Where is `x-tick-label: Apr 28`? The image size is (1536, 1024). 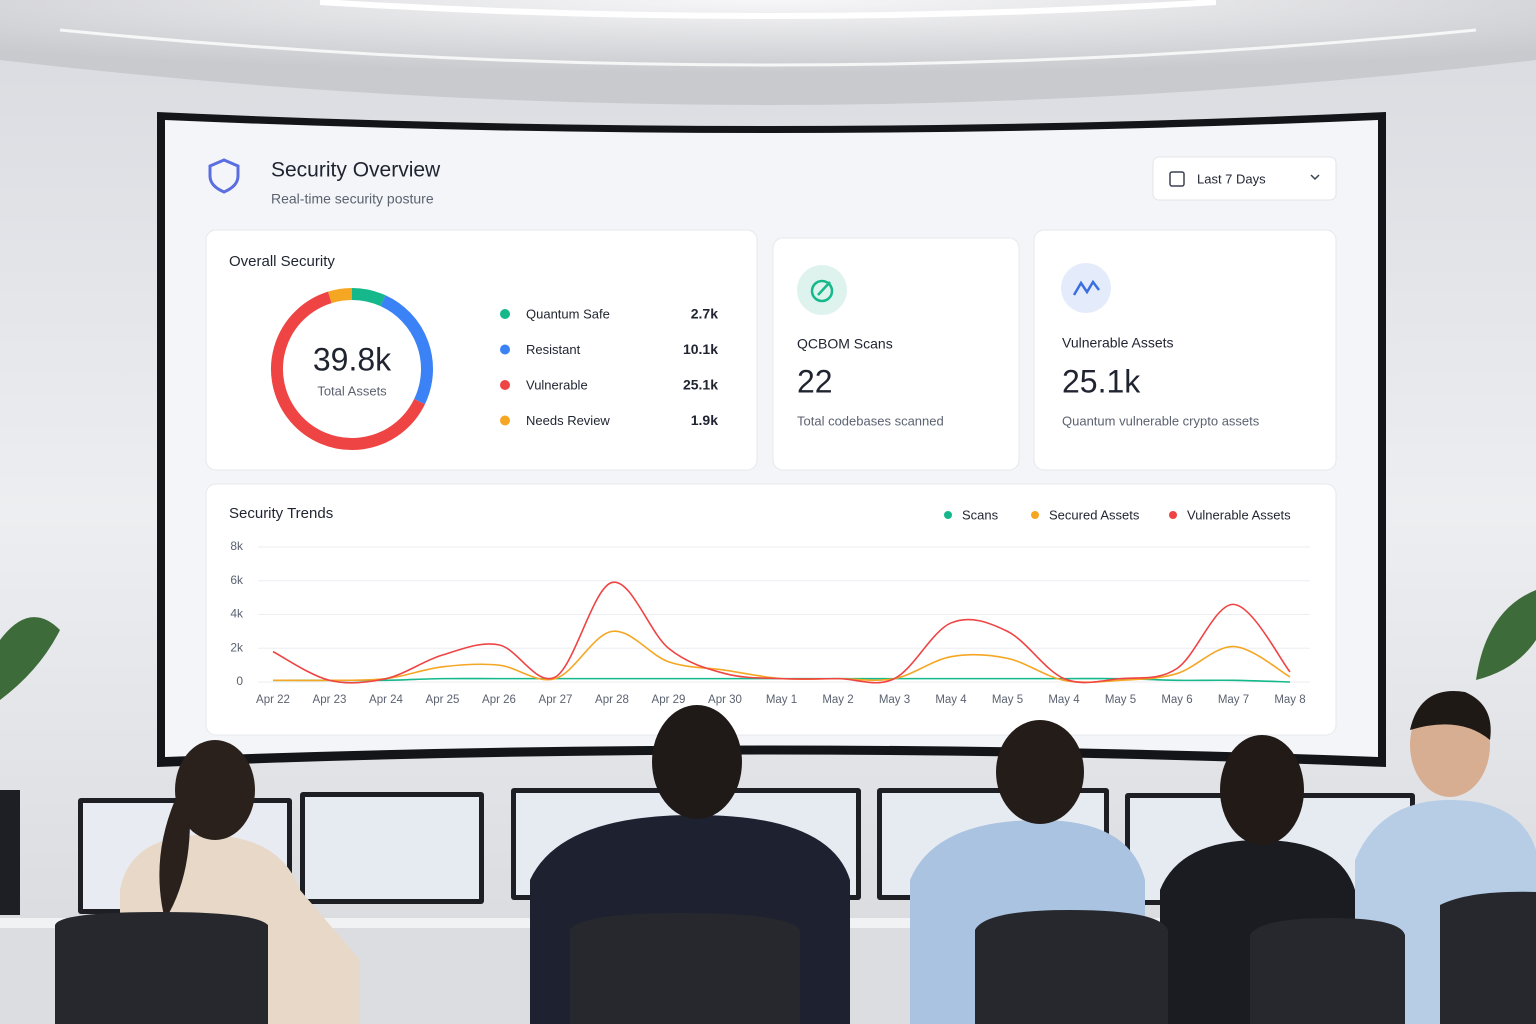
x-tick-label: Apr 28 is located at coordinates (612, 700).